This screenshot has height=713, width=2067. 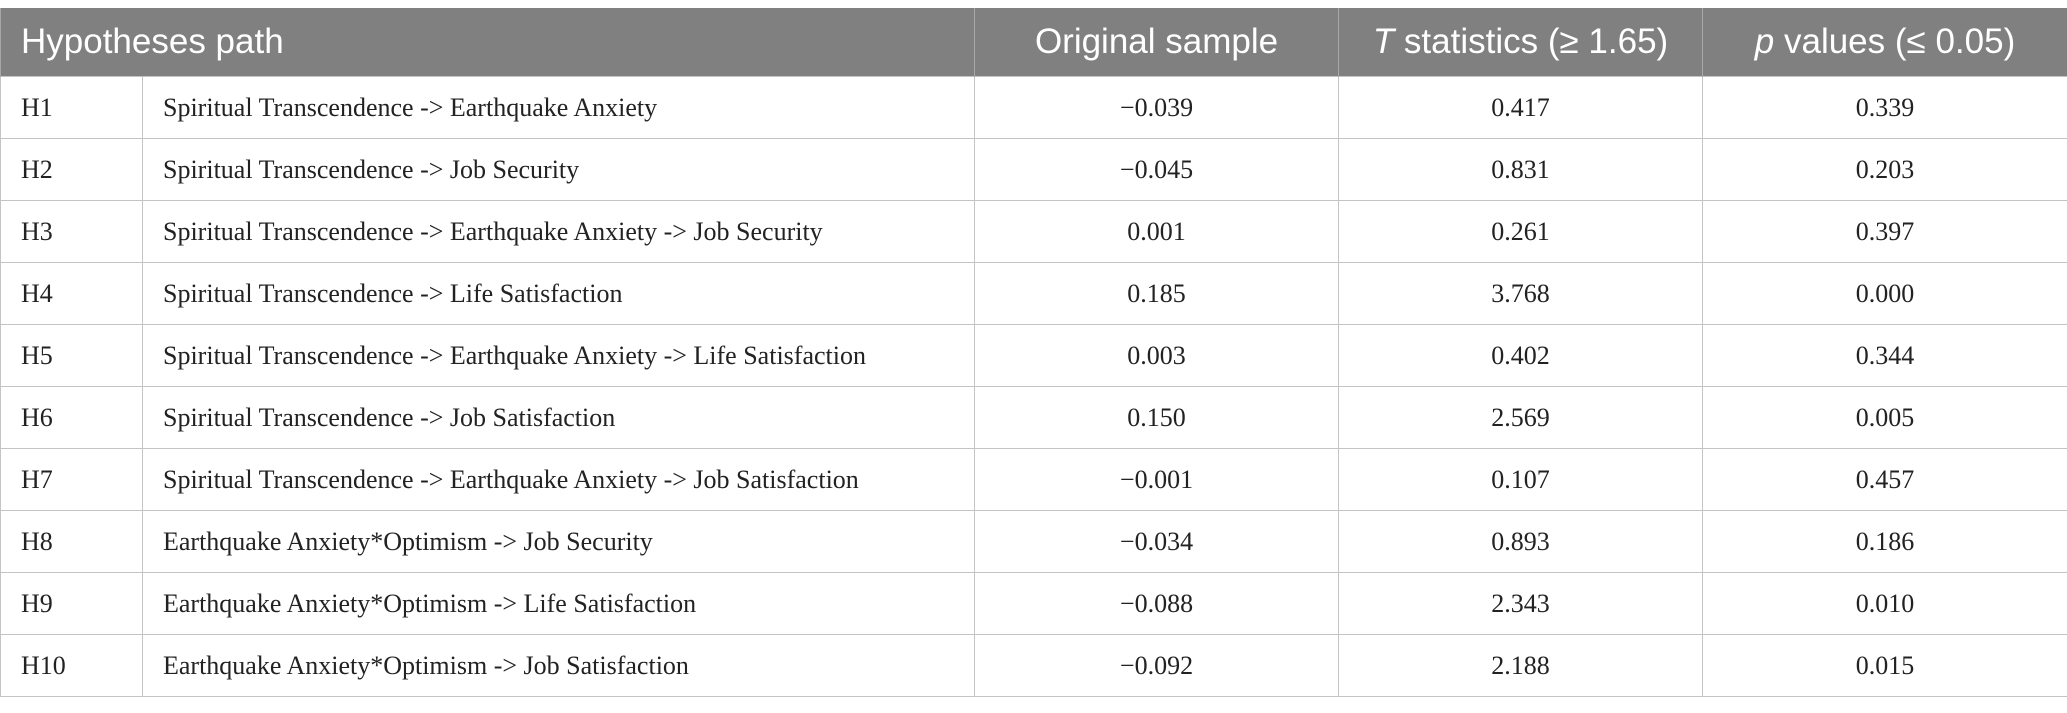 I want to click on t-statistic-value: 0.417, so click(x=1521, y=108).